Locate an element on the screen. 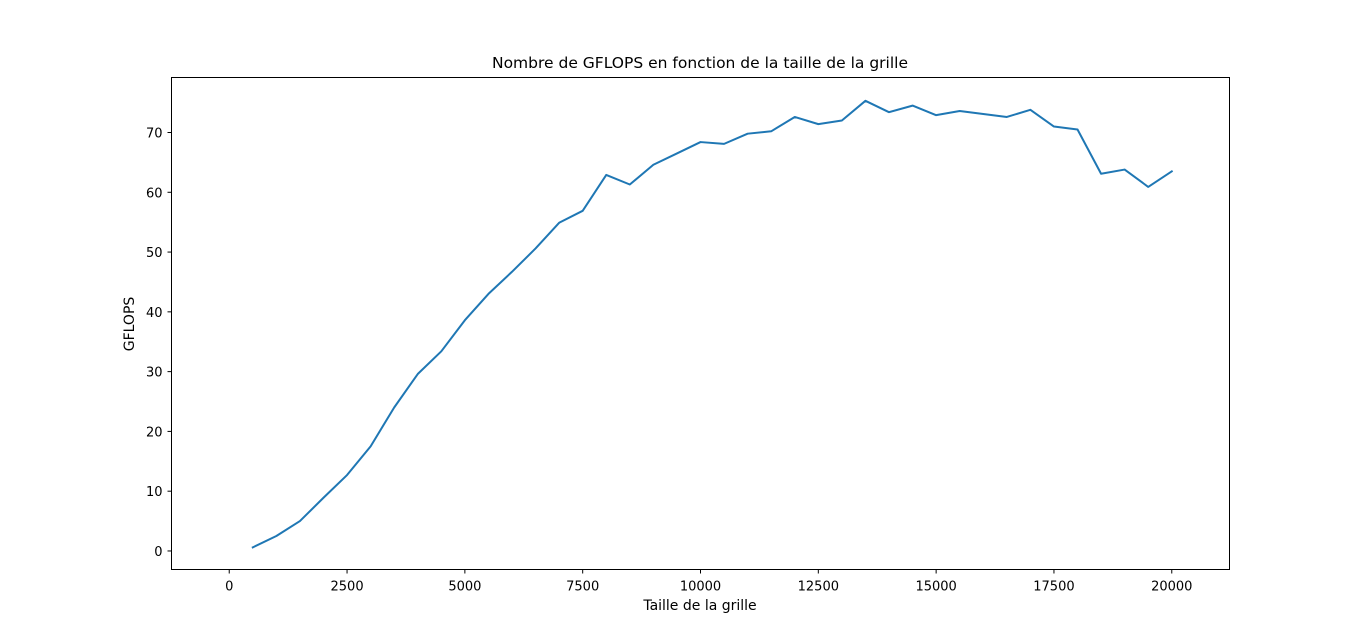  x-tick-label: 20000 is located at coordinates (1171, 587).